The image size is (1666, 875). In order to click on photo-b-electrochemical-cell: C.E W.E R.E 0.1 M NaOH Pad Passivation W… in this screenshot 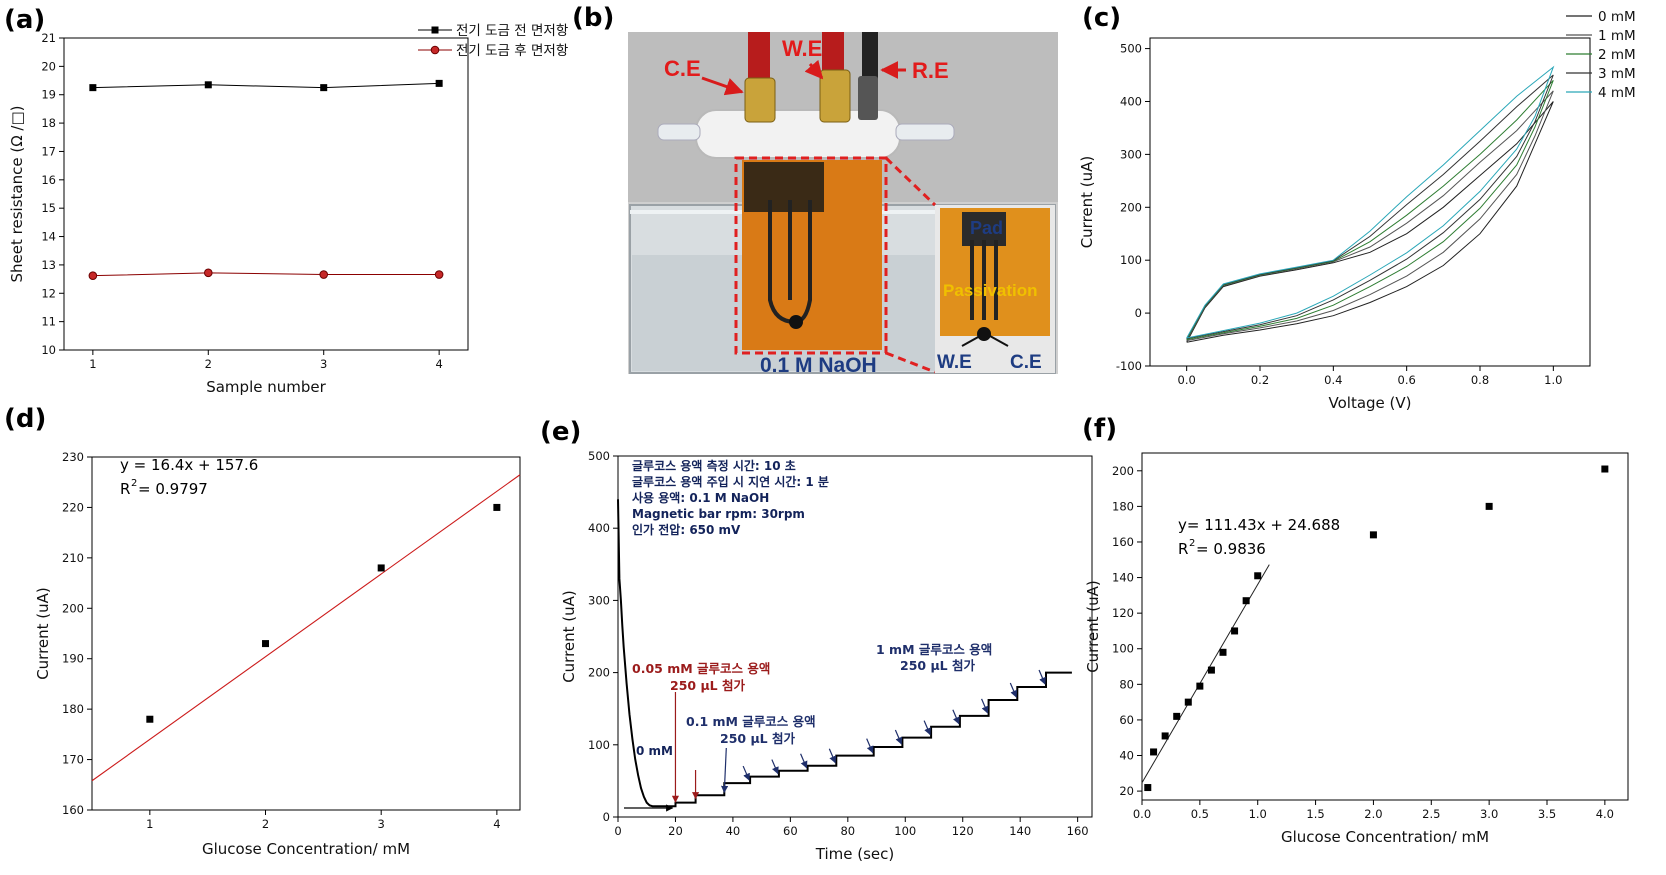, I will do `click(843, 204)`.